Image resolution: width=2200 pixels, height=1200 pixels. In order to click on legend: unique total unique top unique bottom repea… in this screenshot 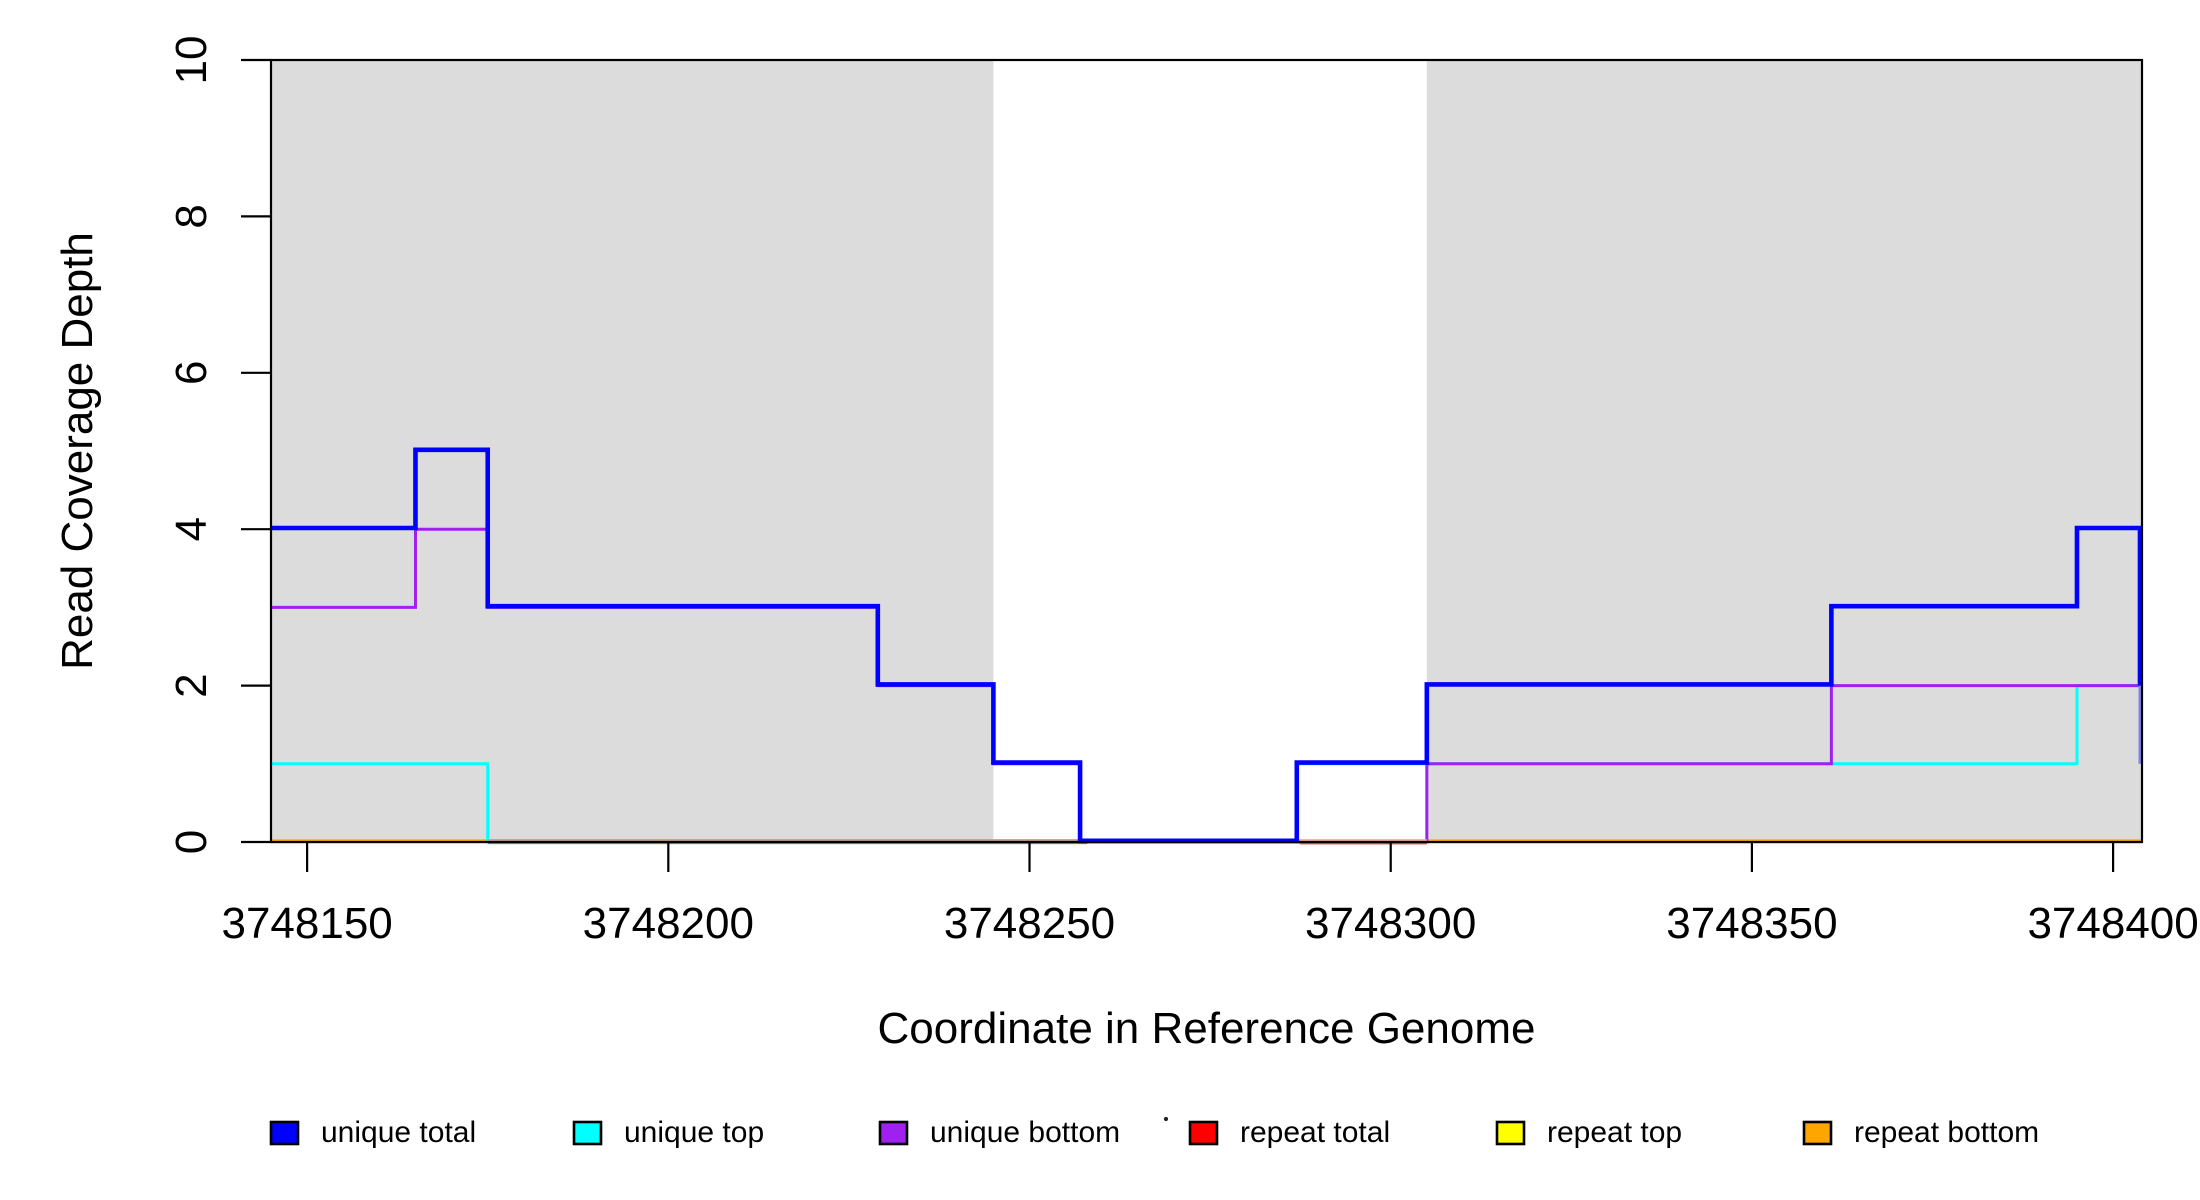, I will do `click(1154, 1132)`.